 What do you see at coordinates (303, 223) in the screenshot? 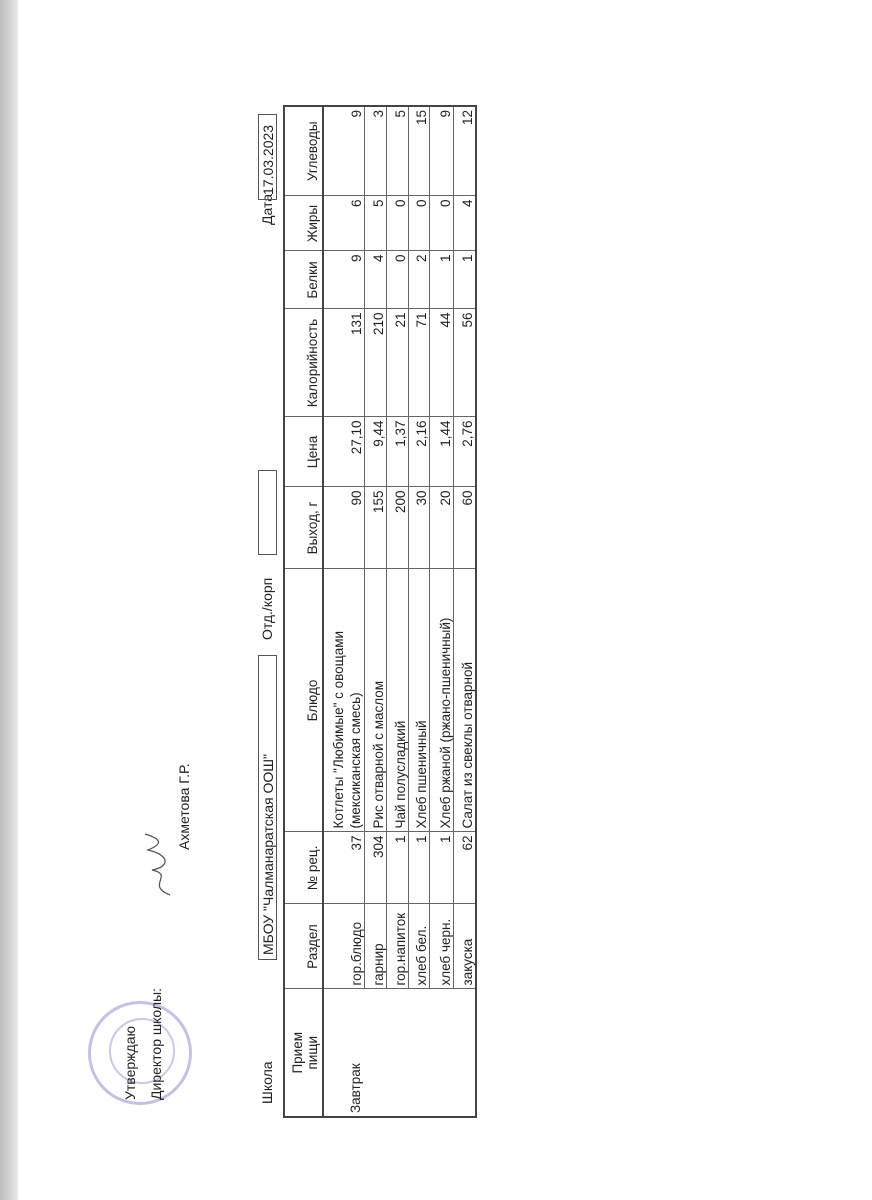
I see `col-fat: Жиры` at bounding box center [303, 223].